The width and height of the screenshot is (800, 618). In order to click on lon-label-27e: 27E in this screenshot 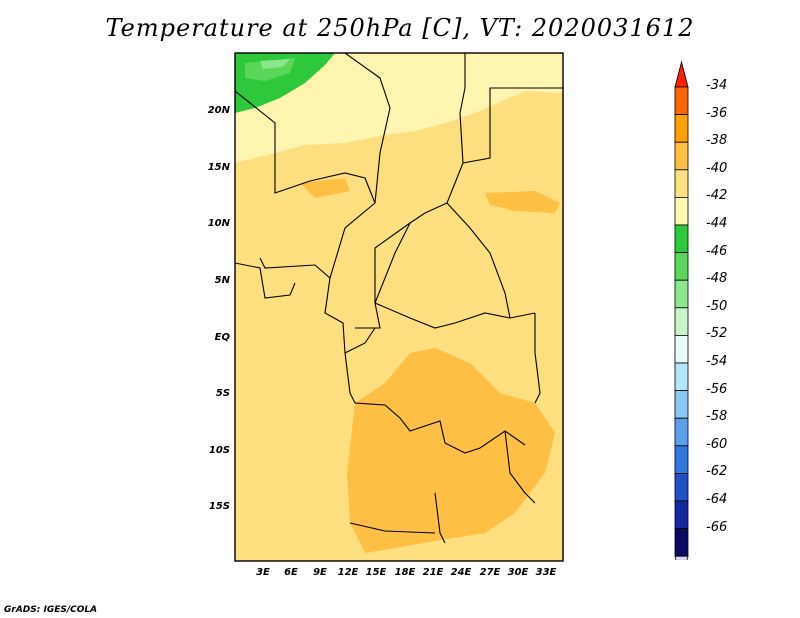, I will do `click(490, 572)`.